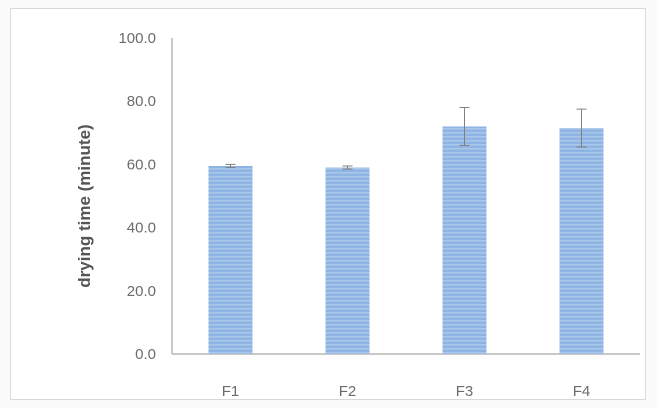 The width and height of the screenshot is (657, 408). What do you see at coordinates (582, 391) in the screenshot?
I see `x-tick-label: F4` at bounding box center [582, 391].